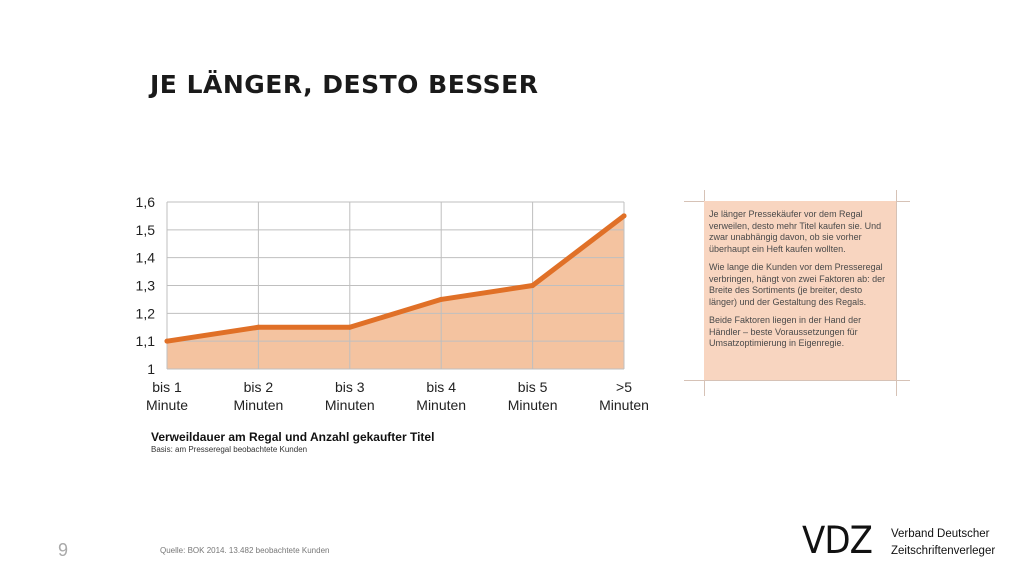  Describe the element at coordinates (350, 387) in the screenshot. I see `x-tick-label: bis 3` at that location.